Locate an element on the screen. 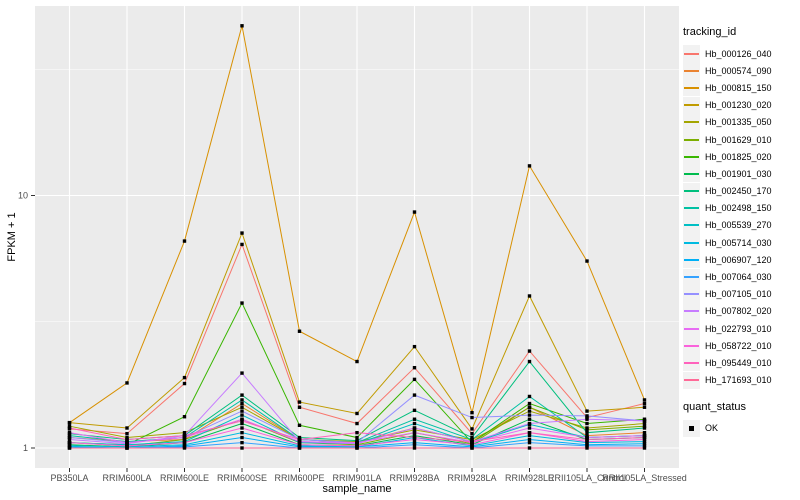 This screenshot has width=800, height=500. legend-item: Hb_005714_030 is located at coordinates (741, 243).